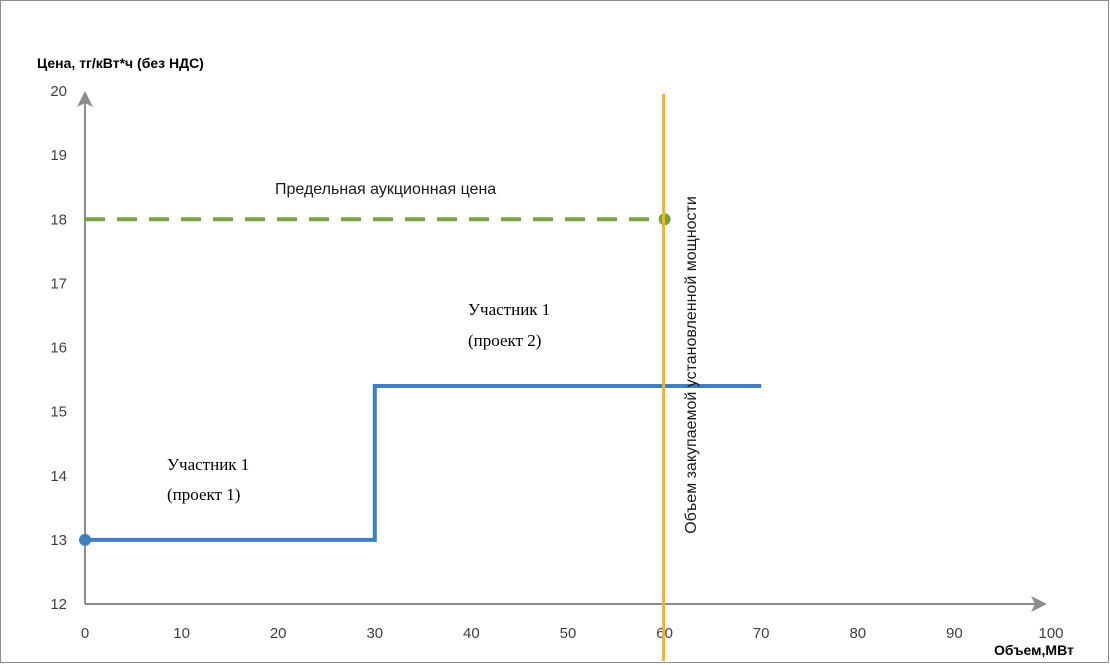  I want to click on participant-step-line, so click(423, 462).